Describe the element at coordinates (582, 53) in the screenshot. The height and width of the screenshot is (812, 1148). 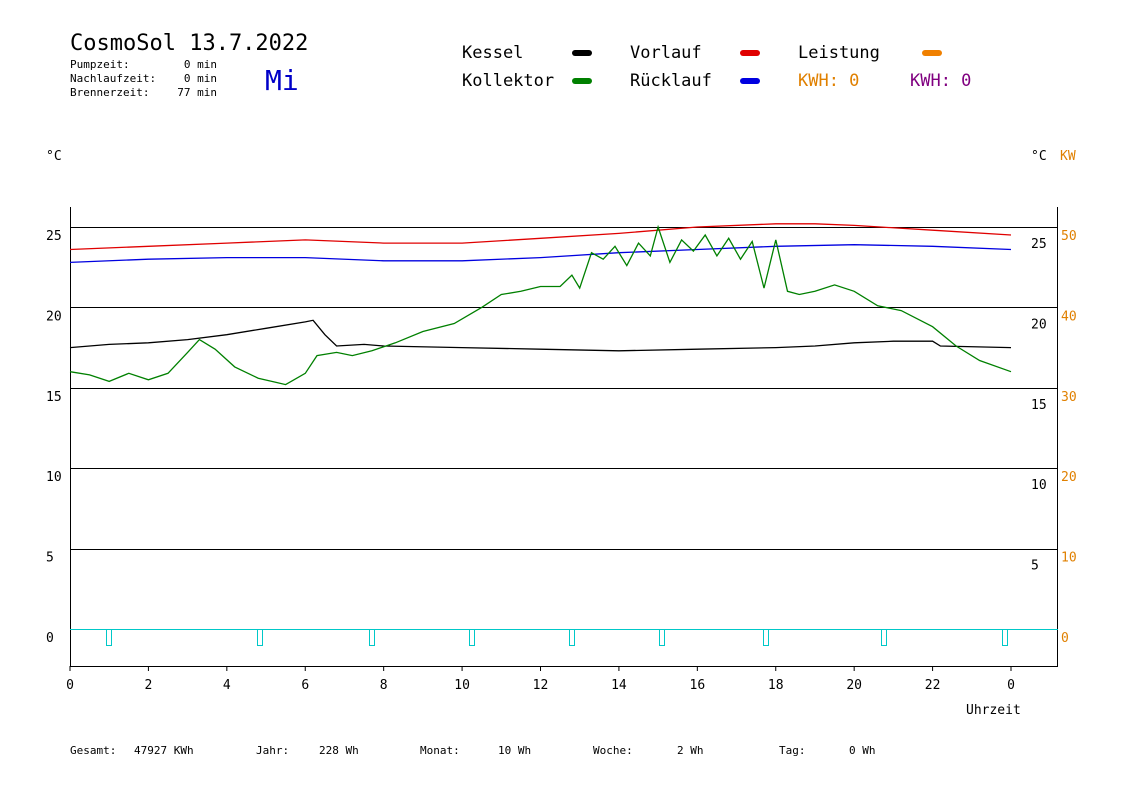
I see `legend-swatch-kessel` at that location.